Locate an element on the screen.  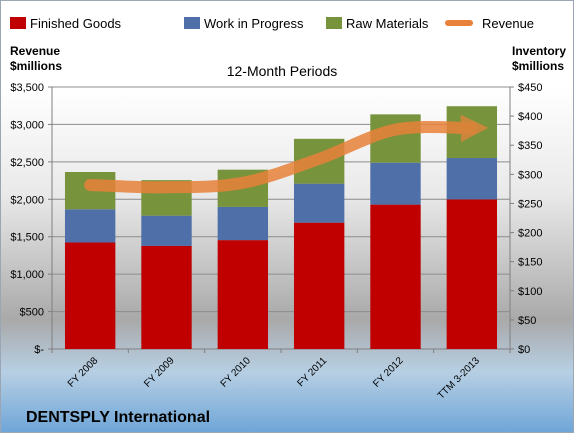
legend-swatch-work-in-progress is located at coordinates (192, 23).